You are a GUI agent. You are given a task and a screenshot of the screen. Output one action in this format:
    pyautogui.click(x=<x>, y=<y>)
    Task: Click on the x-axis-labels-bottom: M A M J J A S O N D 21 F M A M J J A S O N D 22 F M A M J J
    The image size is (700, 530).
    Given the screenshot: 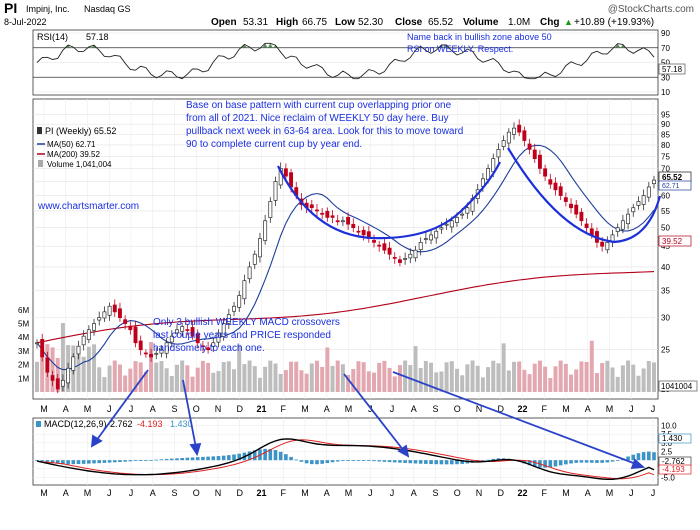 What is the action you would take?
    pyautogui.click(x=347, y=493)
    